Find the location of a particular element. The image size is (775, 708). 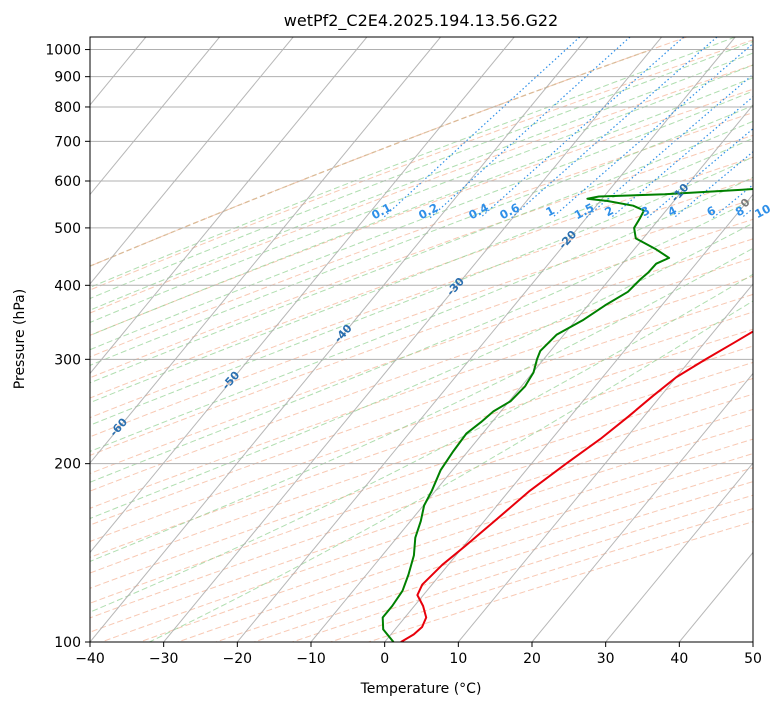

x-axis-ticks: −40 −30 −20 −10 0 10 20 30 40 50 is located at coordinates (418, 654).